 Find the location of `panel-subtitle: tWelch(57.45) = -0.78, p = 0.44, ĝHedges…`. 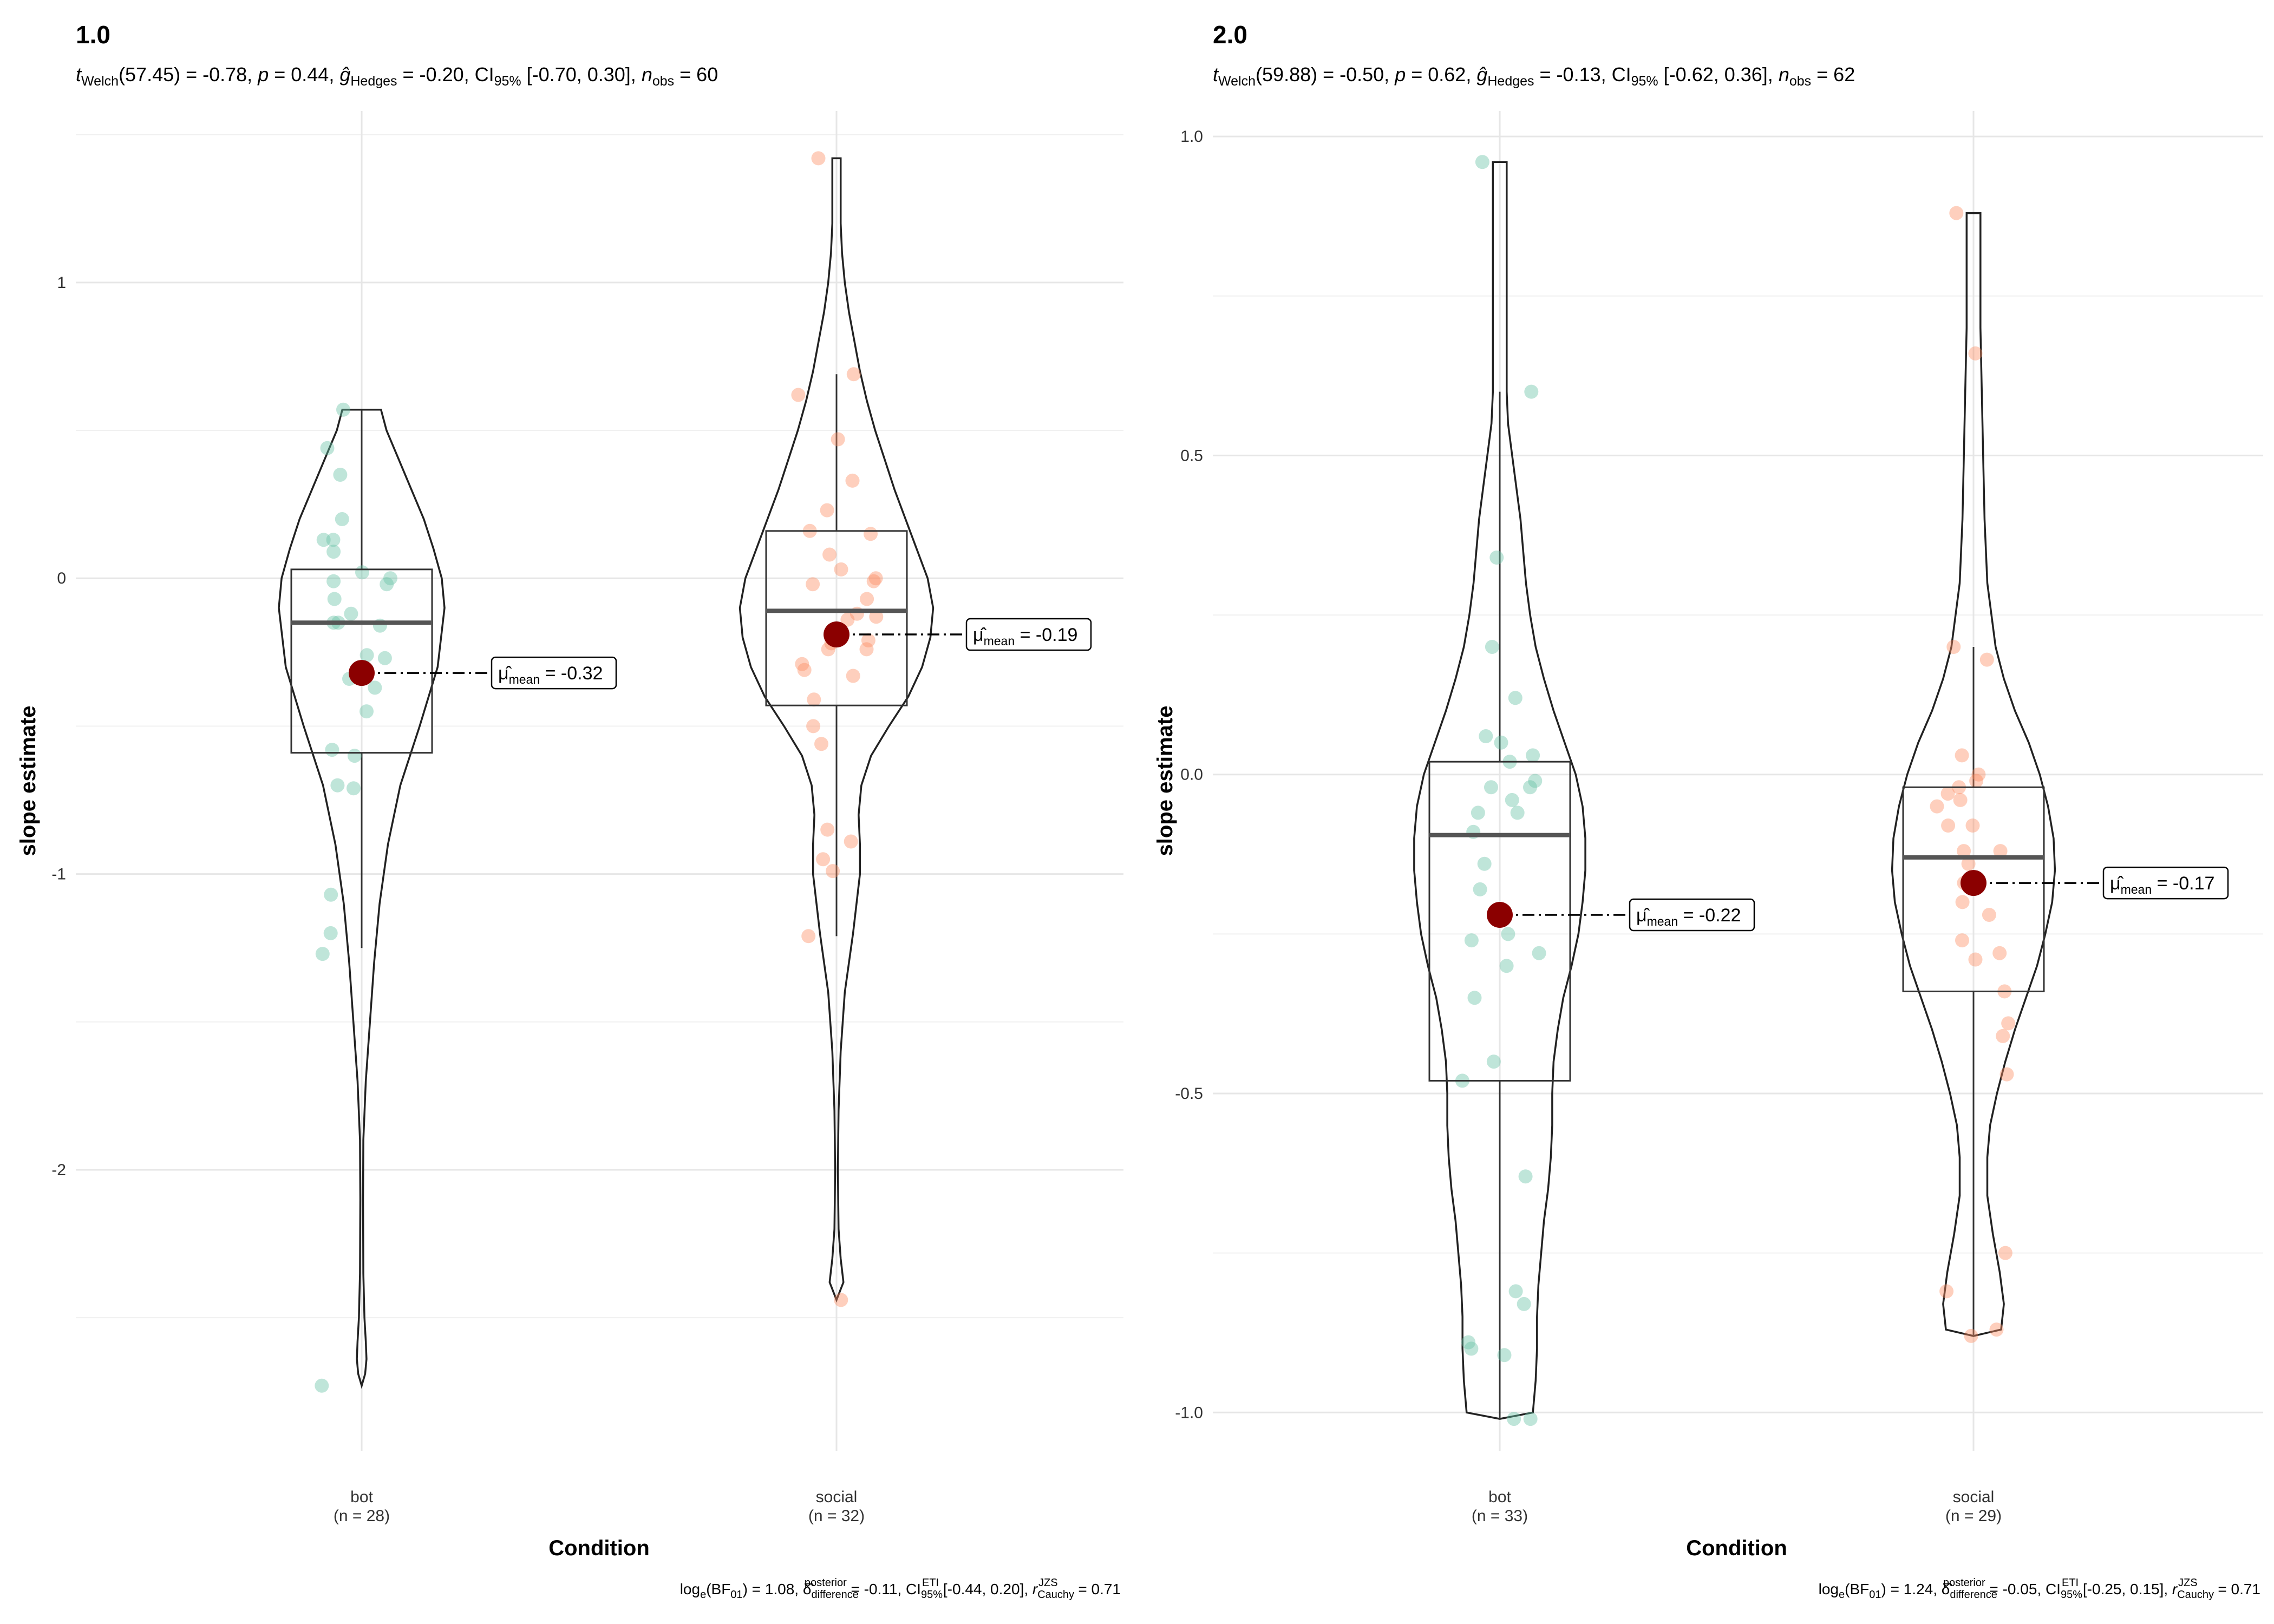

panel-subtitle: tWelch(57.45) = -0.78, p = 0.44, ĝHedges… is located at coordinates (397, 76).